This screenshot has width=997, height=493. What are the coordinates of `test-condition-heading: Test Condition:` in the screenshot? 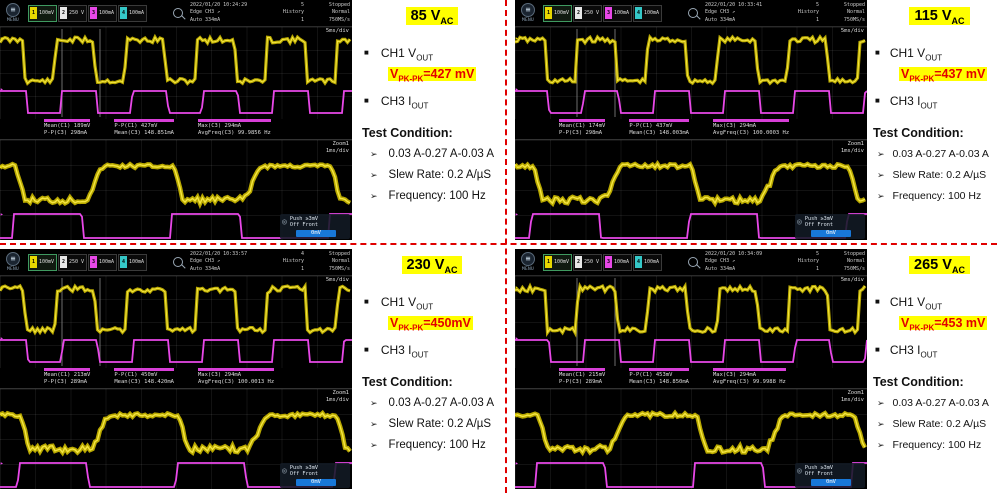 It's located at (918, 133).